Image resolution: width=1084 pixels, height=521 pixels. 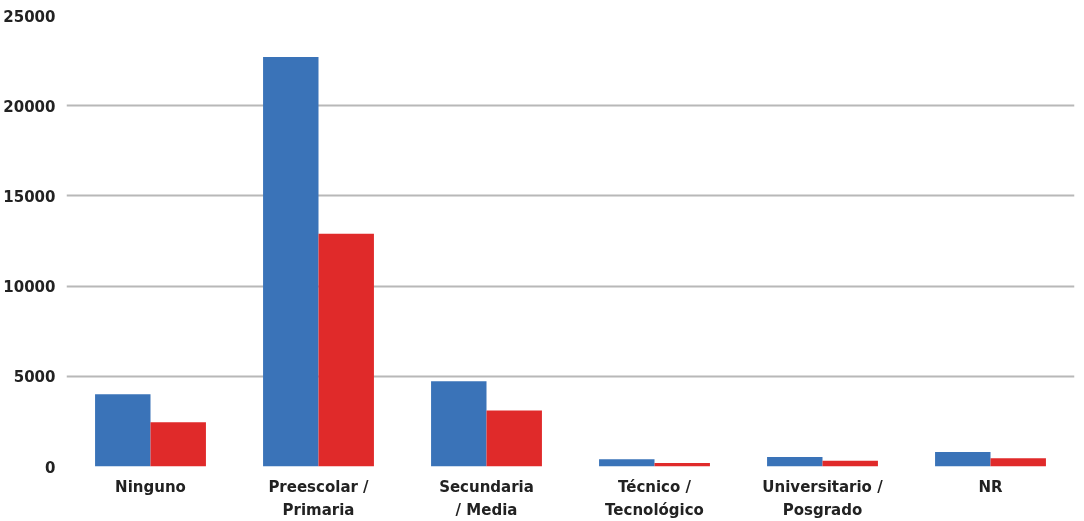 What do you see at coordinates (319, 498) in the screenshot?
I see `x-tick-label: Preescolar / Primaria` at bounding box center [319, 498].